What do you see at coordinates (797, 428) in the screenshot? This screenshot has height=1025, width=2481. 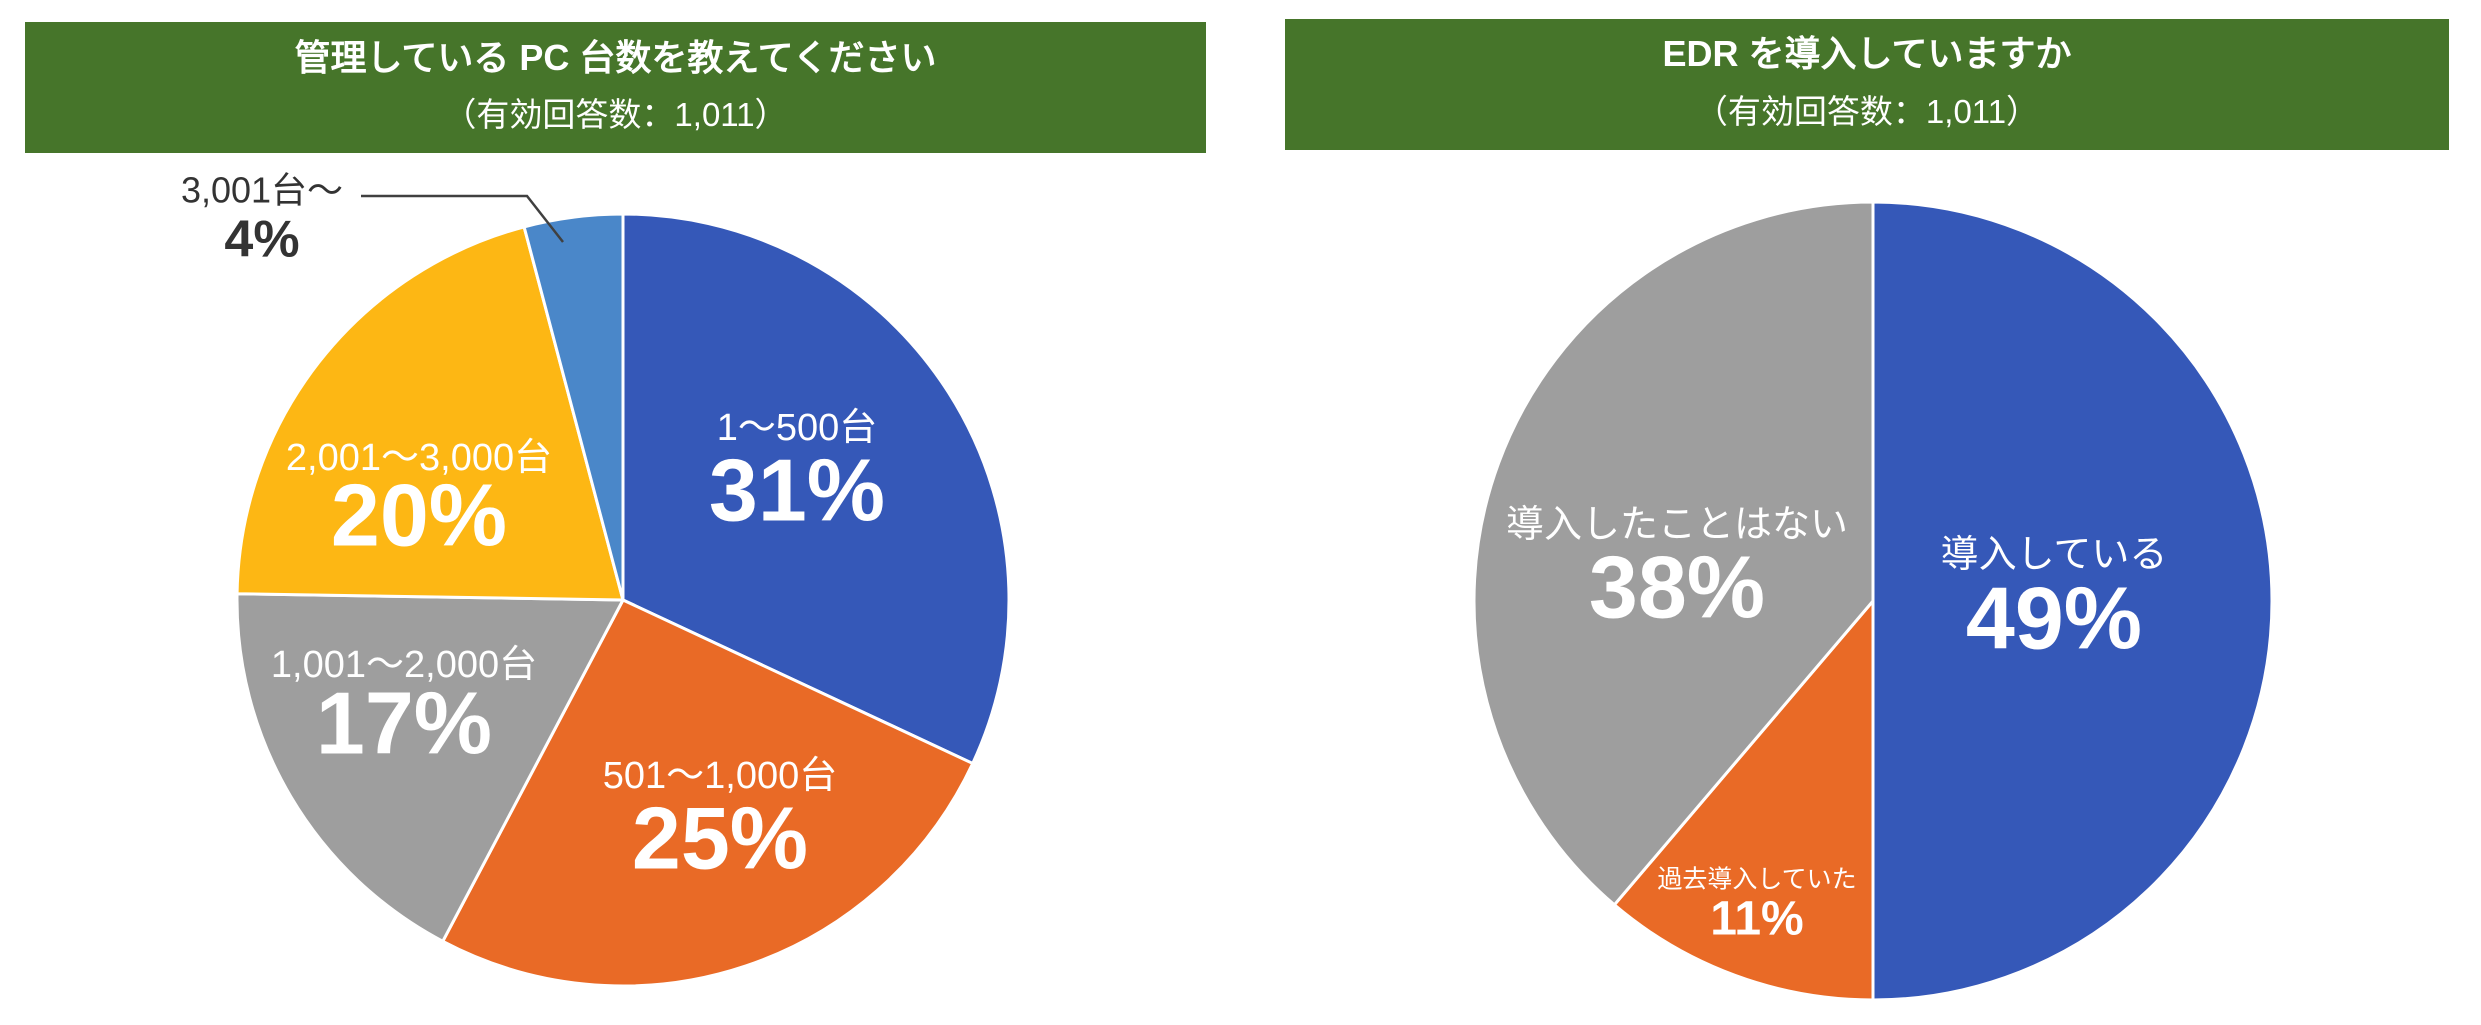 I see `pc-count-slice-category-label: 1～500台` at bounding box center [797, 428].